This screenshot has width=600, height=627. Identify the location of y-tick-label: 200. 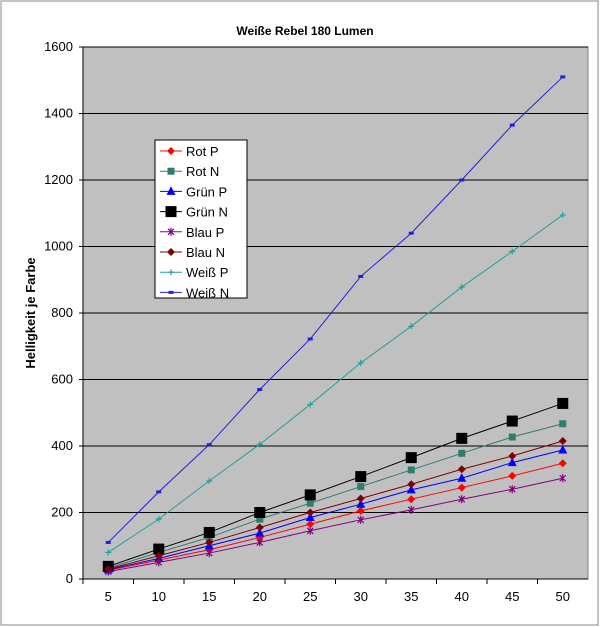
(62, 512).